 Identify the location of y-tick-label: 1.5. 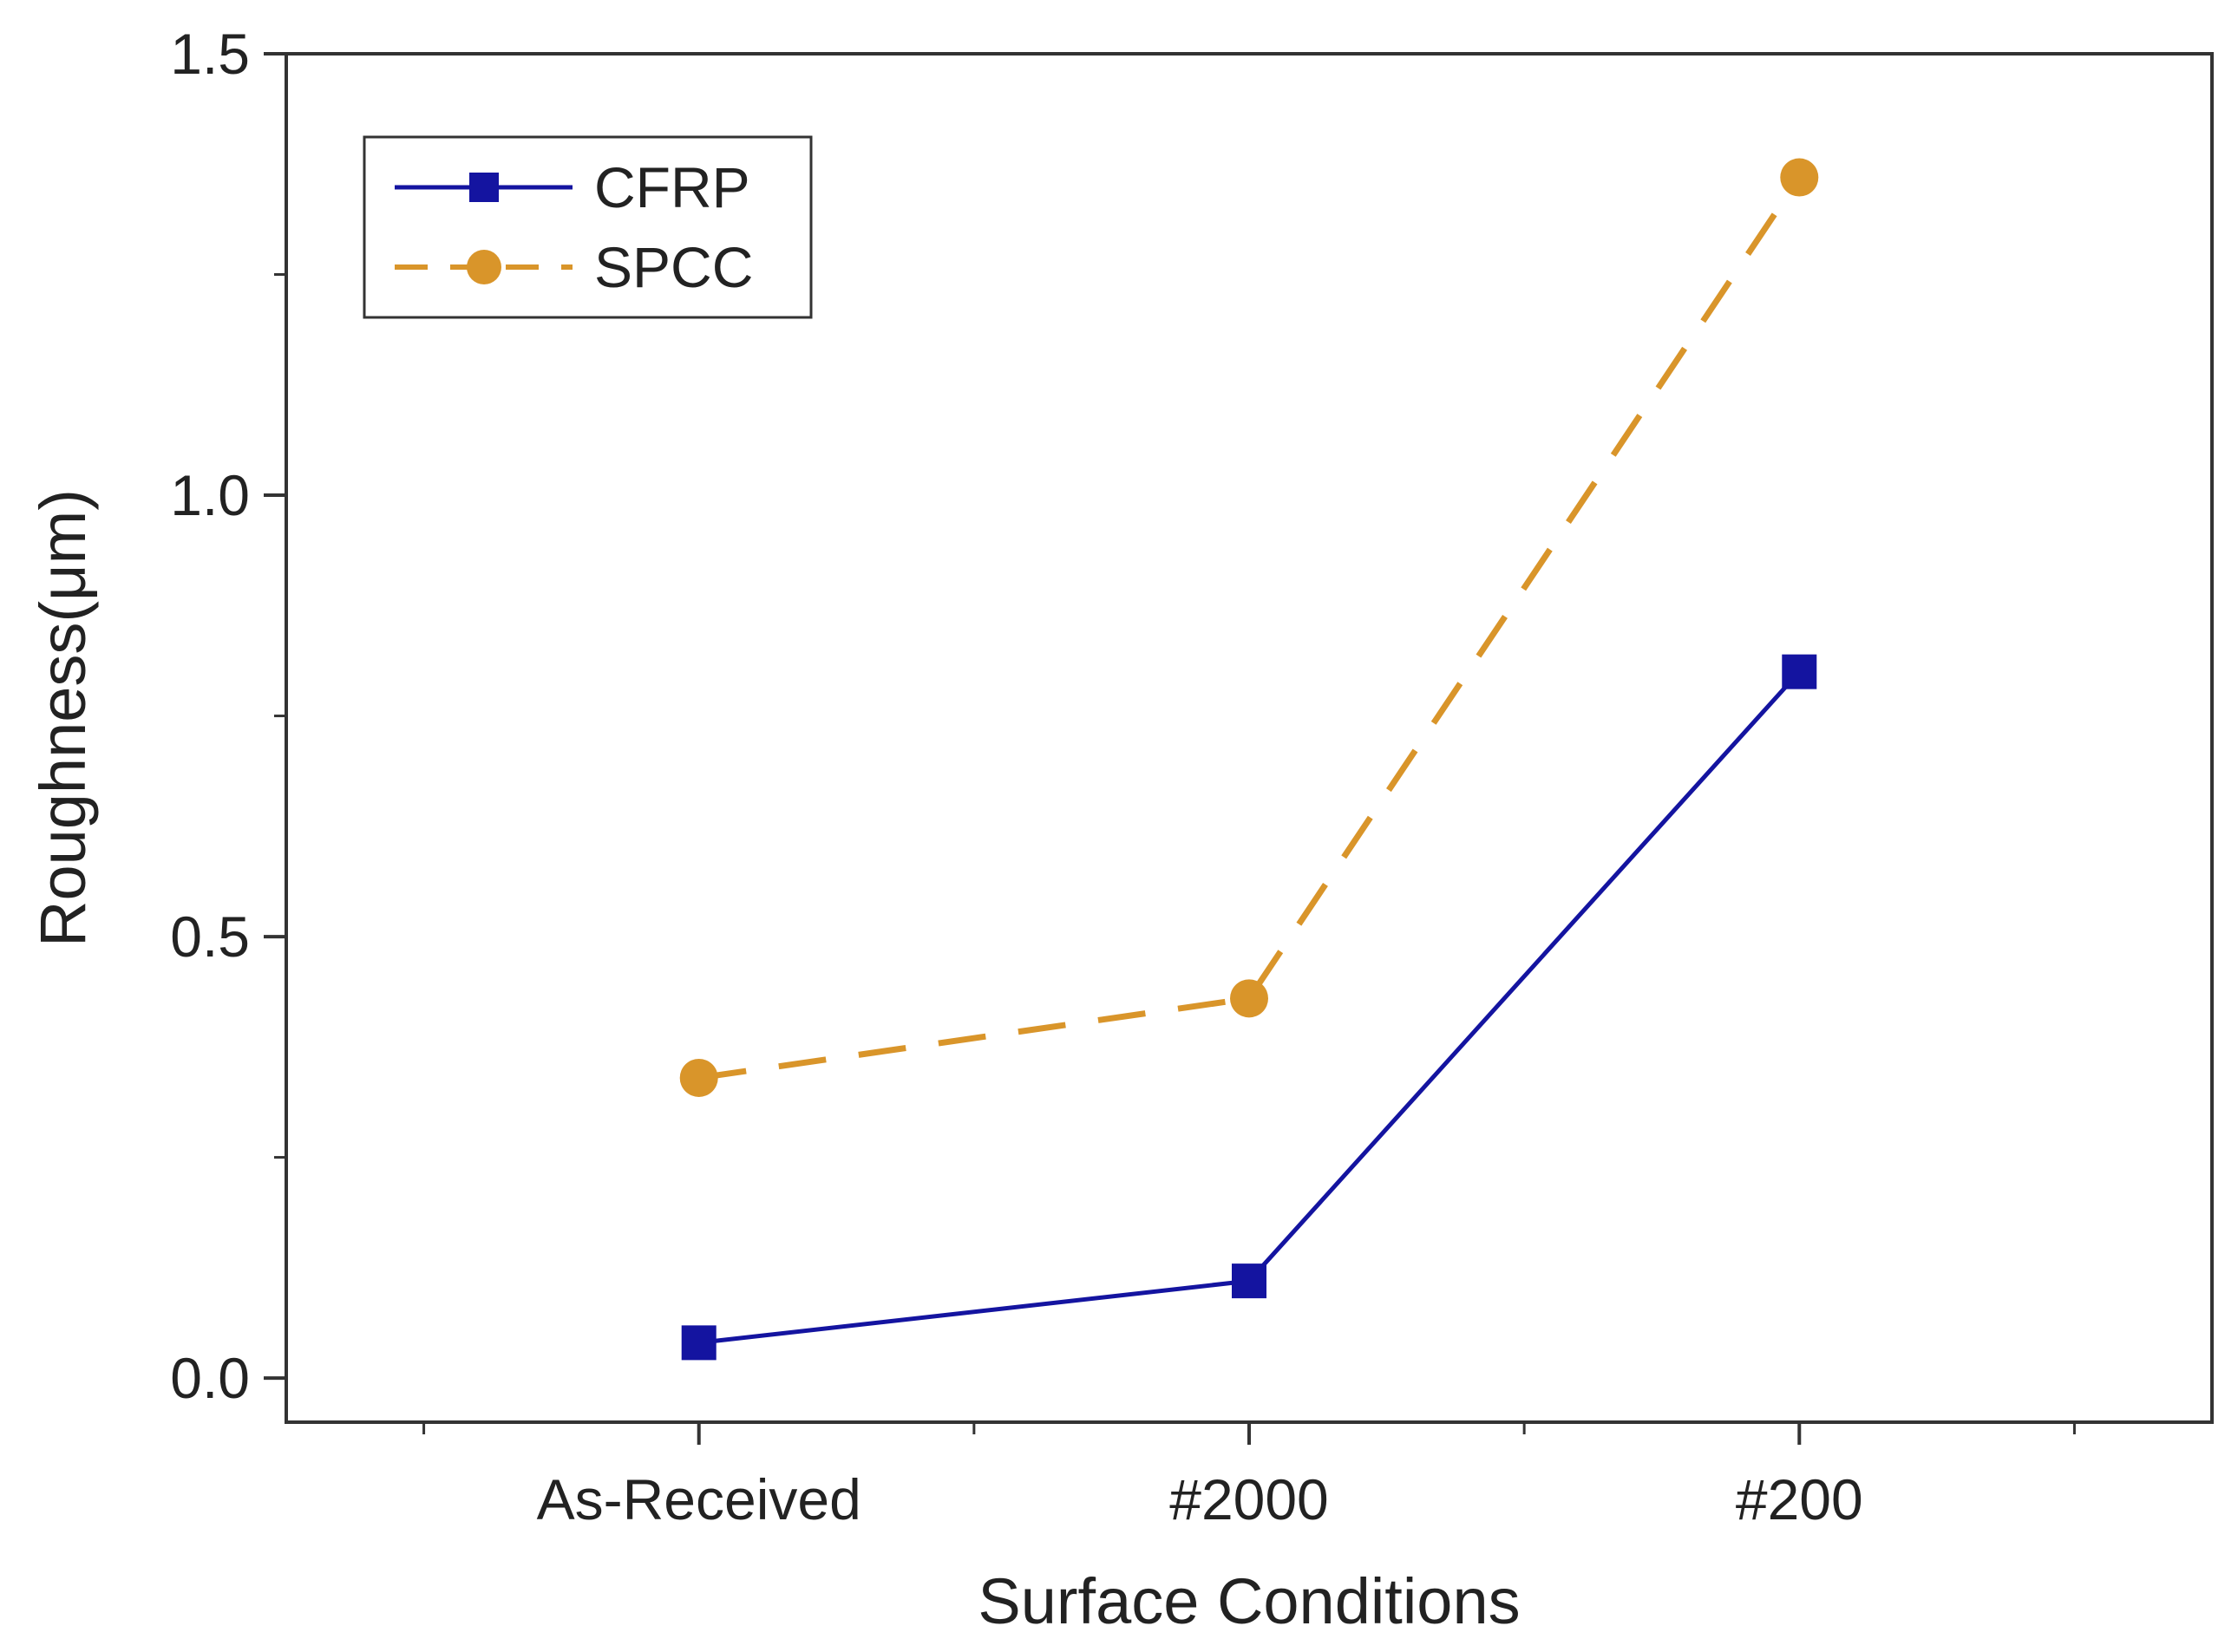
(210, 54).